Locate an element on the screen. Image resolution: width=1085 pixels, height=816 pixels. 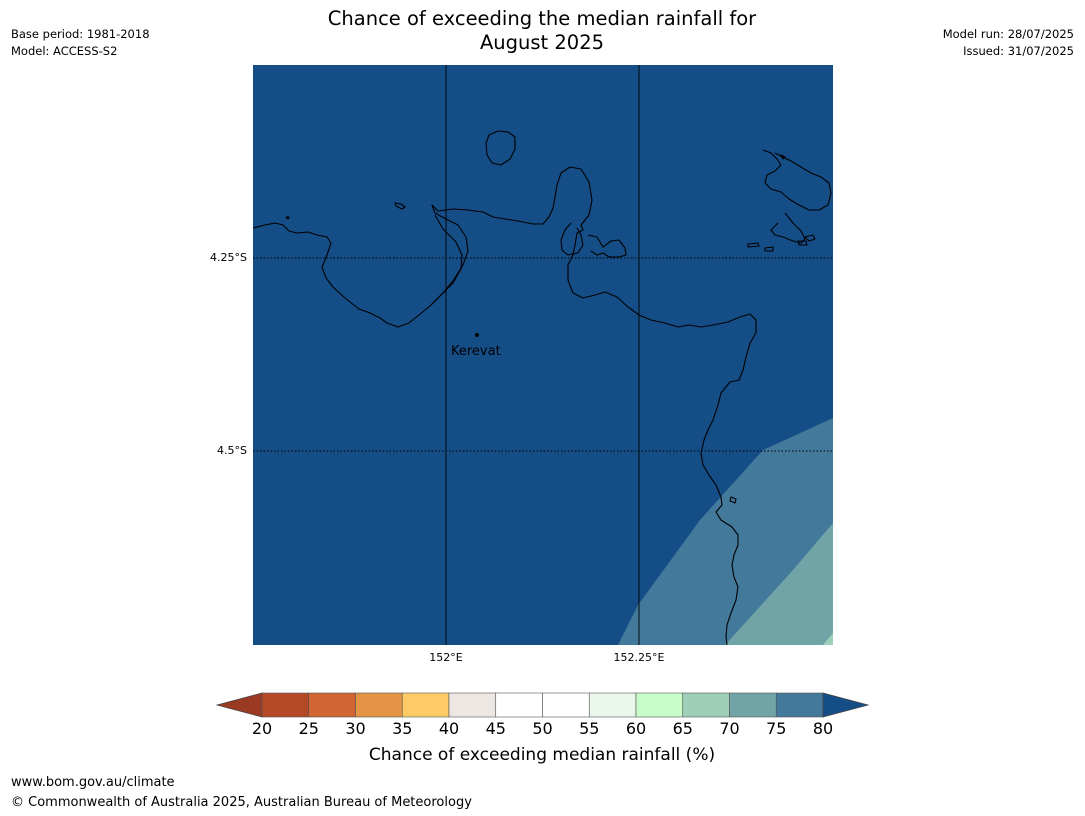
colorbar is located at coordinates (542, 705).